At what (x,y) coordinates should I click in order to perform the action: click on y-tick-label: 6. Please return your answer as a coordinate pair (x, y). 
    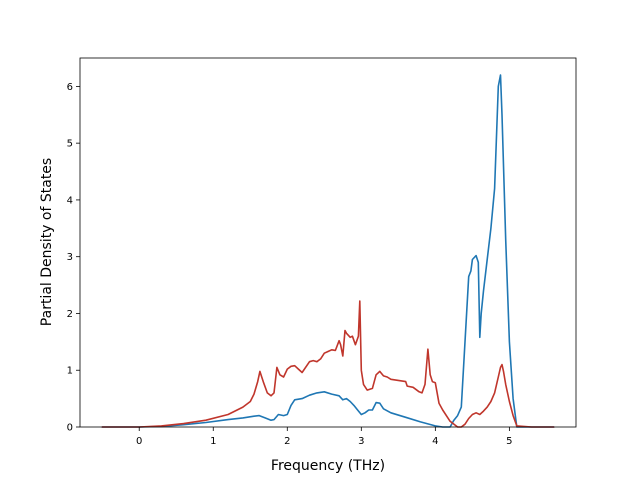
    Looking at the image, I should click on (70, 87).